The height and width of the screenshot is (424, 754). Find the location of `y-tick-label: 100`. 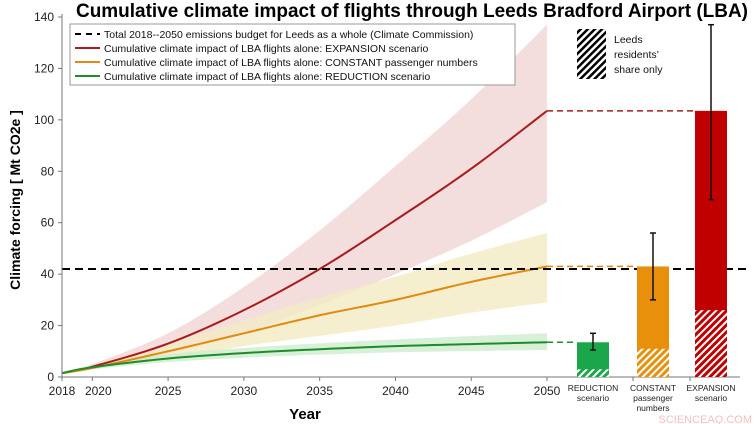

y-tick-label: 100 is located at coordinates (44, 120).